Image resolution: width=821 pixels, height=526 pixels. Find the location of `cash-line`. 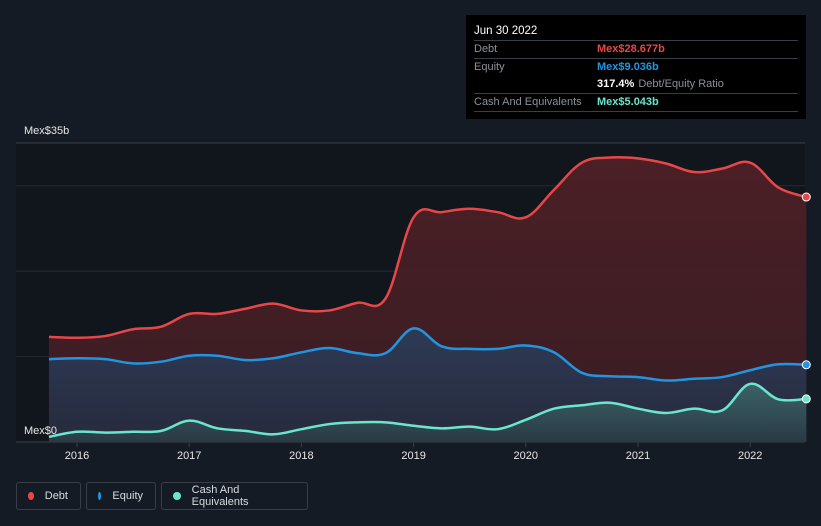

cash-line is located at coordinates (427, 410).